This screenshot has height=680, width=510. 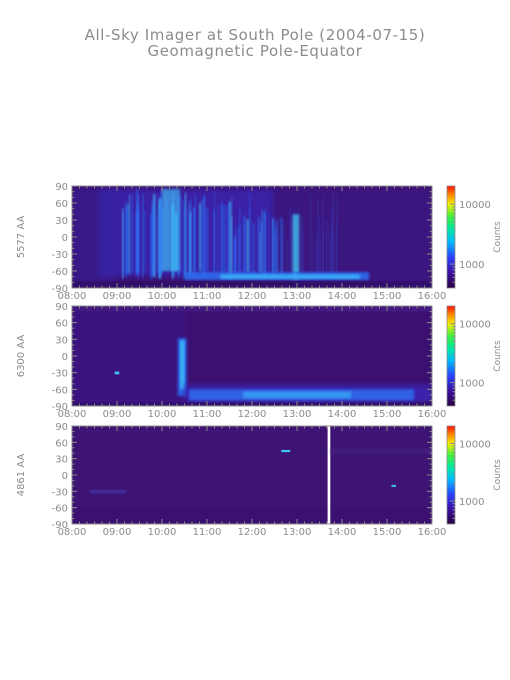 I want to click on y-tick-label: -30, so click(x=60, y=255).